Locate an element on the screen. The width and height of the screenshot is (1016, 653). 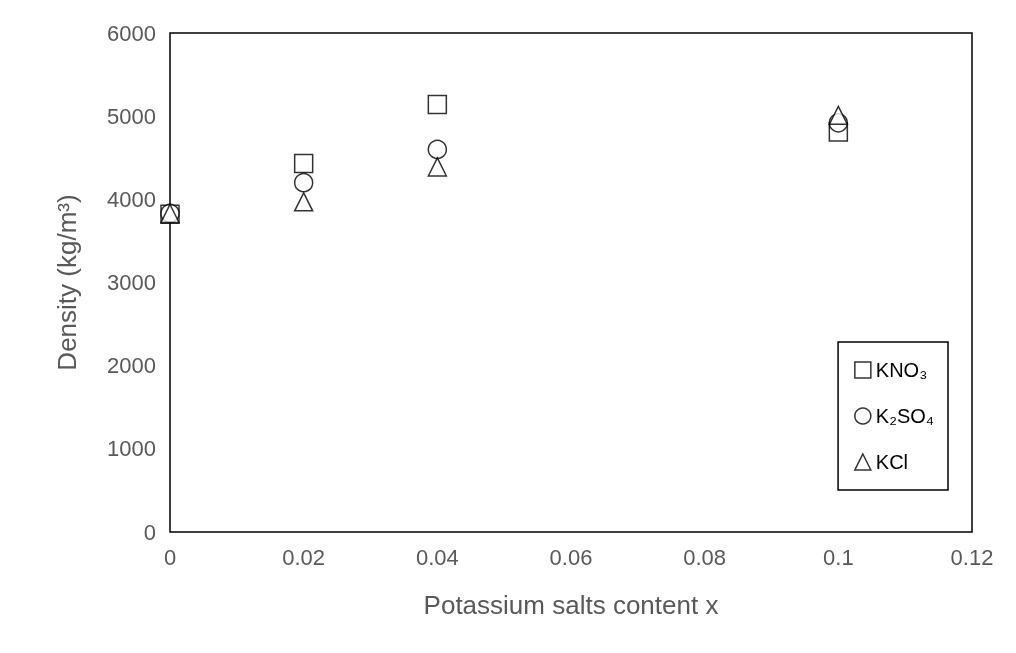
x-tick-label: 0.06 is located at coordinates (571, 557).